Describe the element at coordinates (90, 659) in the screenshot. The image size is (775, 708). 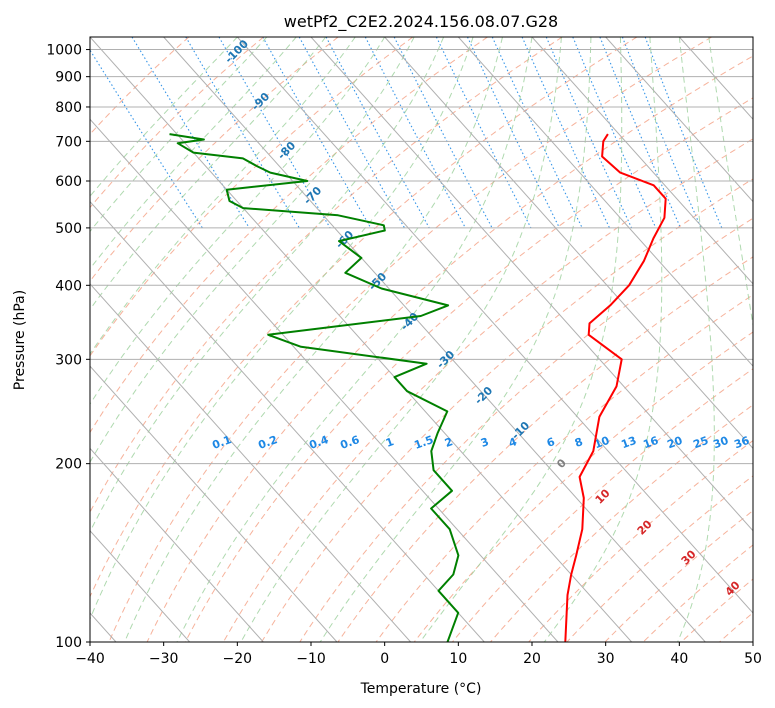
I see `x-tick-label: −40` at that location.